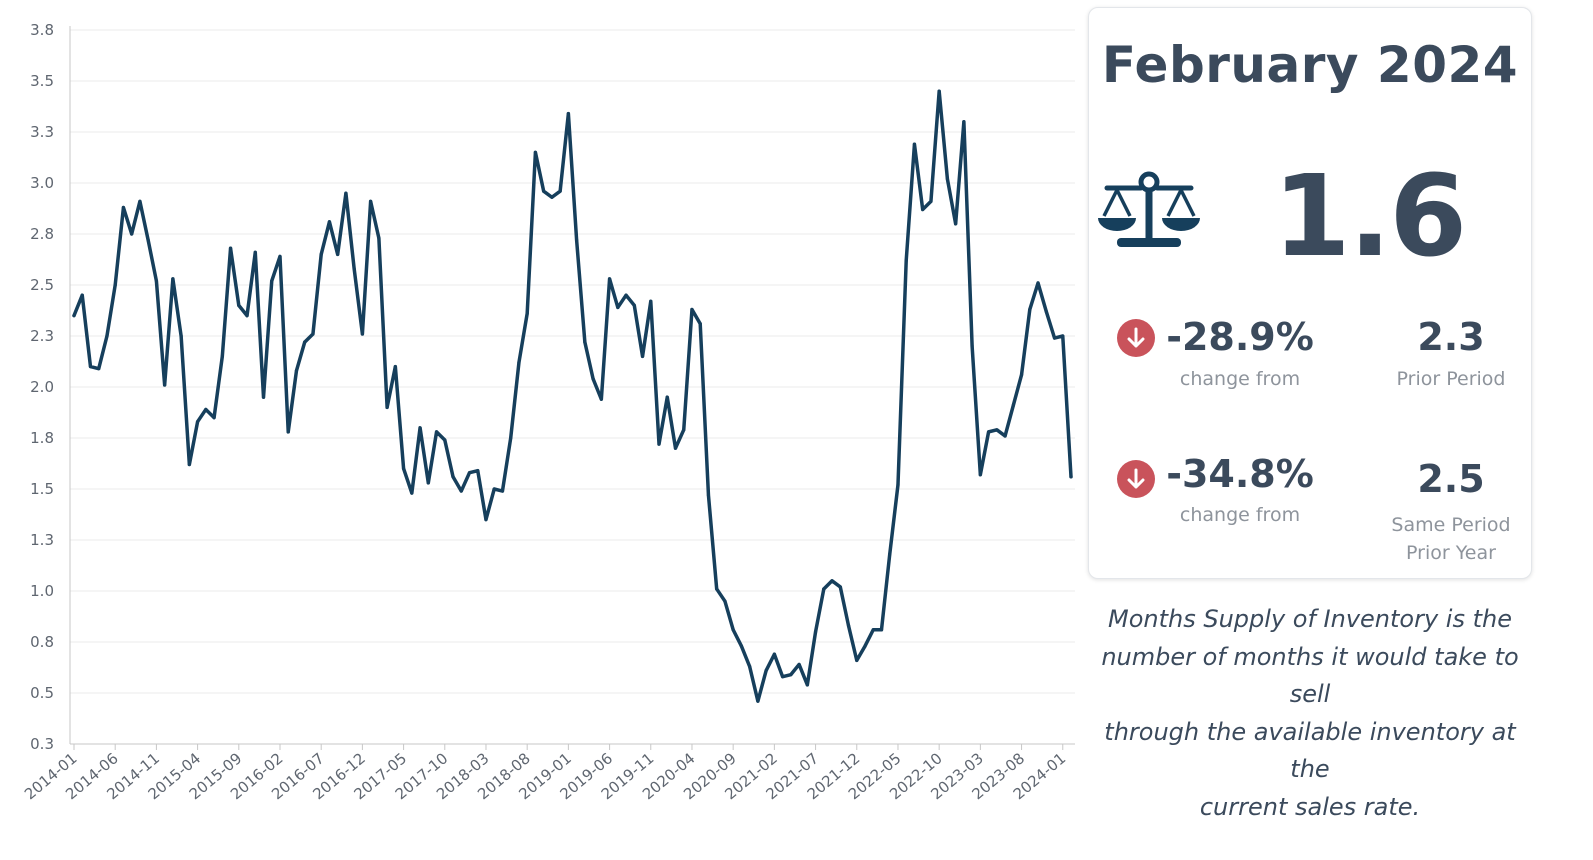 This screenshot has height=860, width=1593. What do you see at coordinates (42, 744) in the screenshot?
I see `y-tick-label: 0.3` at bounding box center [42, 744].